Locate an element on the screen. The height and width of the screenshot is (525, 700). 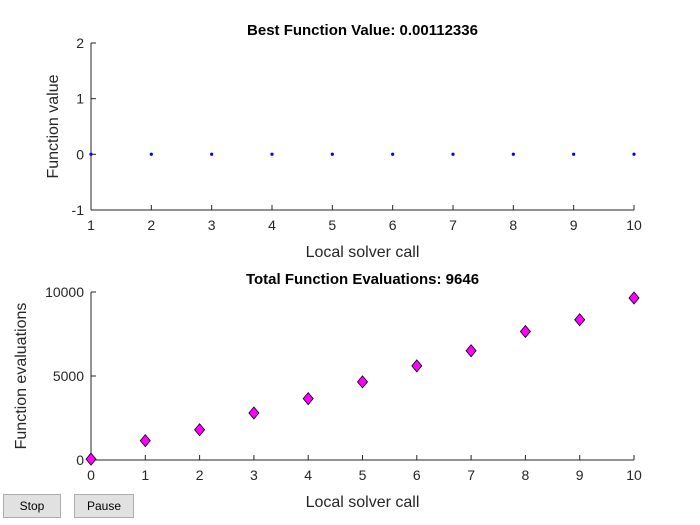
chart2-x-tick-label: 9 is located at coordinates (580, 475).